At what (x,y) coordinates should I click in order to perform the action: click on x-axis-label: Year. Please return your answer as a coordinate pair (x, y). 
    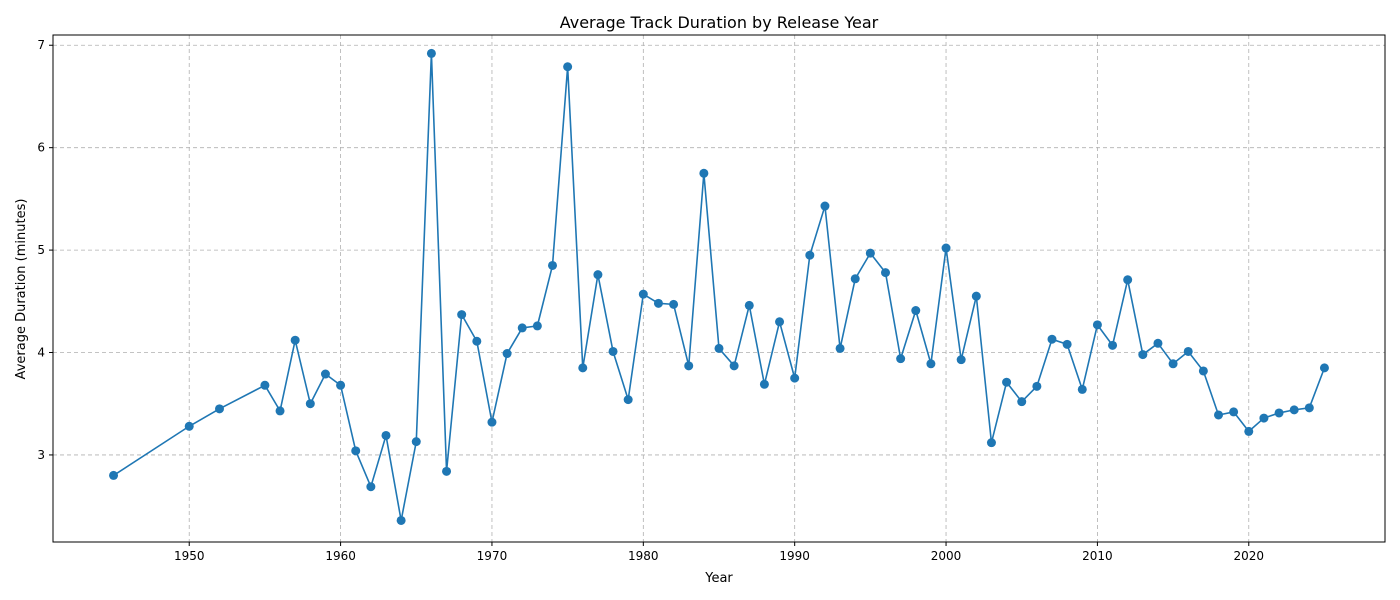
    Looking at the image, I should click on (718, 578).